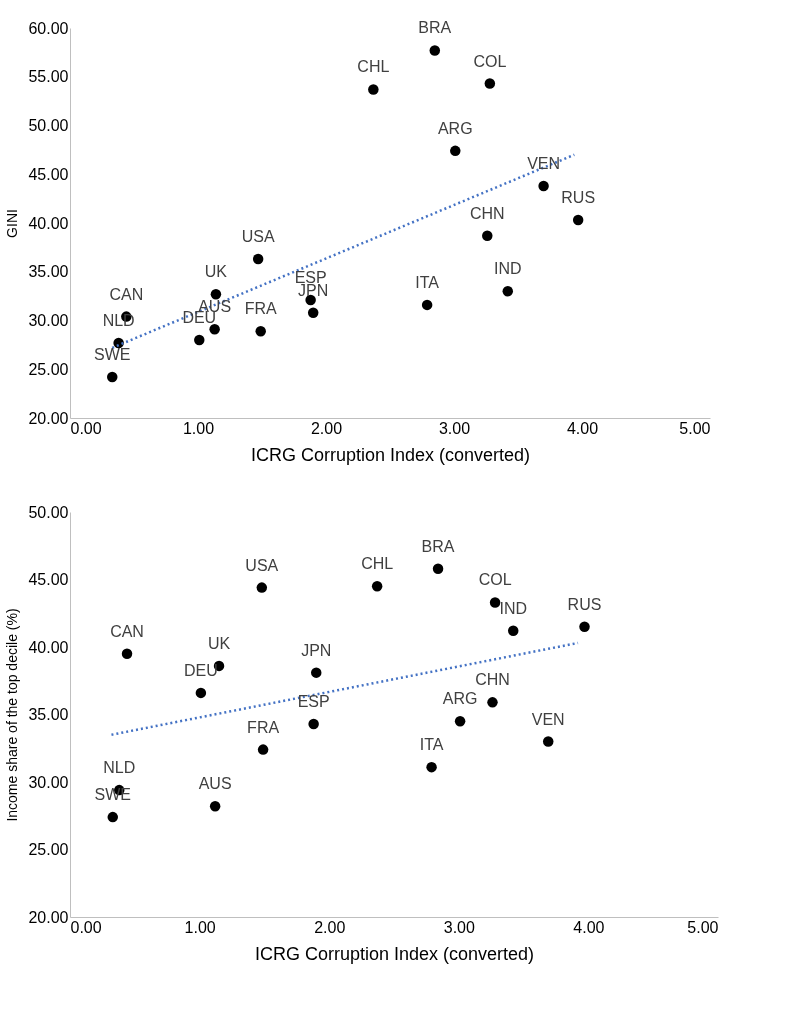  Describe the element at coordinates (313, 701) in the screenshot. I see `annotation: ESP` at that location.